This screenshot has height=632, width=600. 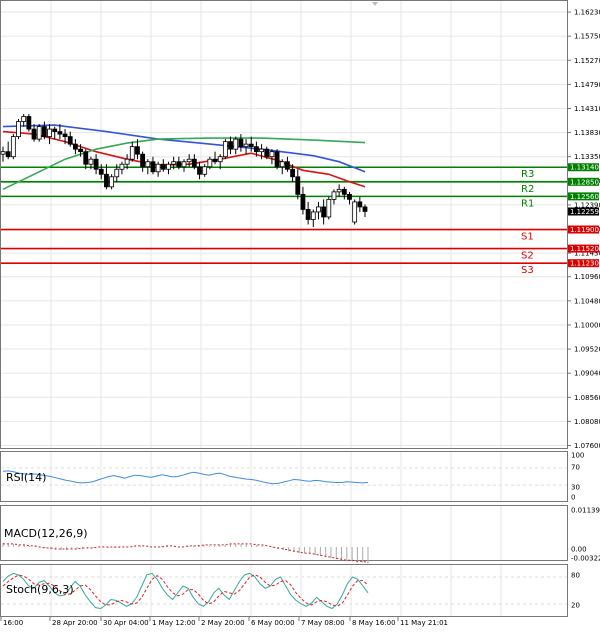 What do you see at coordinates (585, 559) in the screenshot?
I see `macd-tick-label: -0.003223` at bounding box center [585, 559].